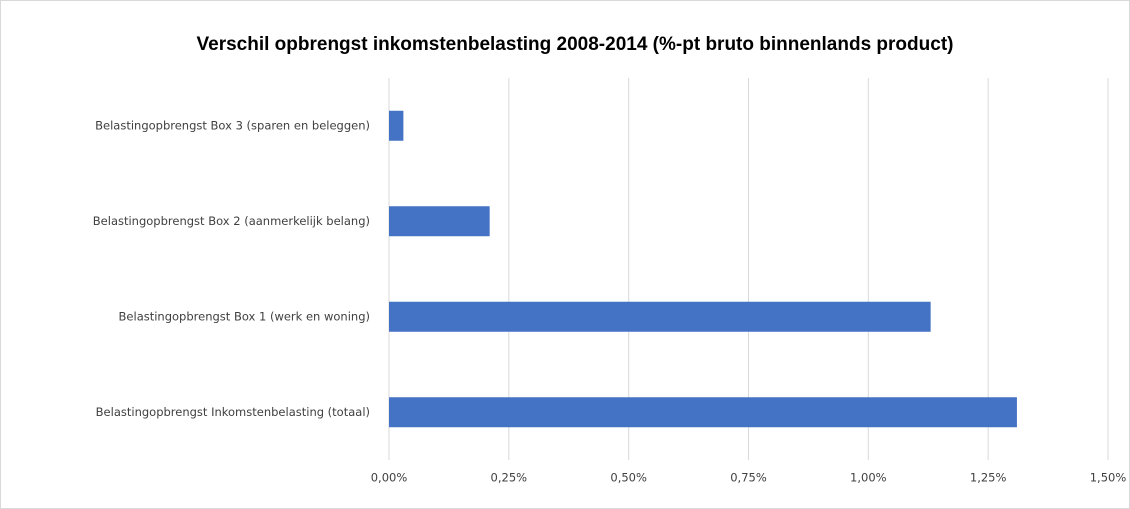 This screenshot has height=509, width=1130. What do you see at coordinates (628, 478) in the screenshot?
I see `x-tick-label: 0,50%` at bounding box center [628, 478].